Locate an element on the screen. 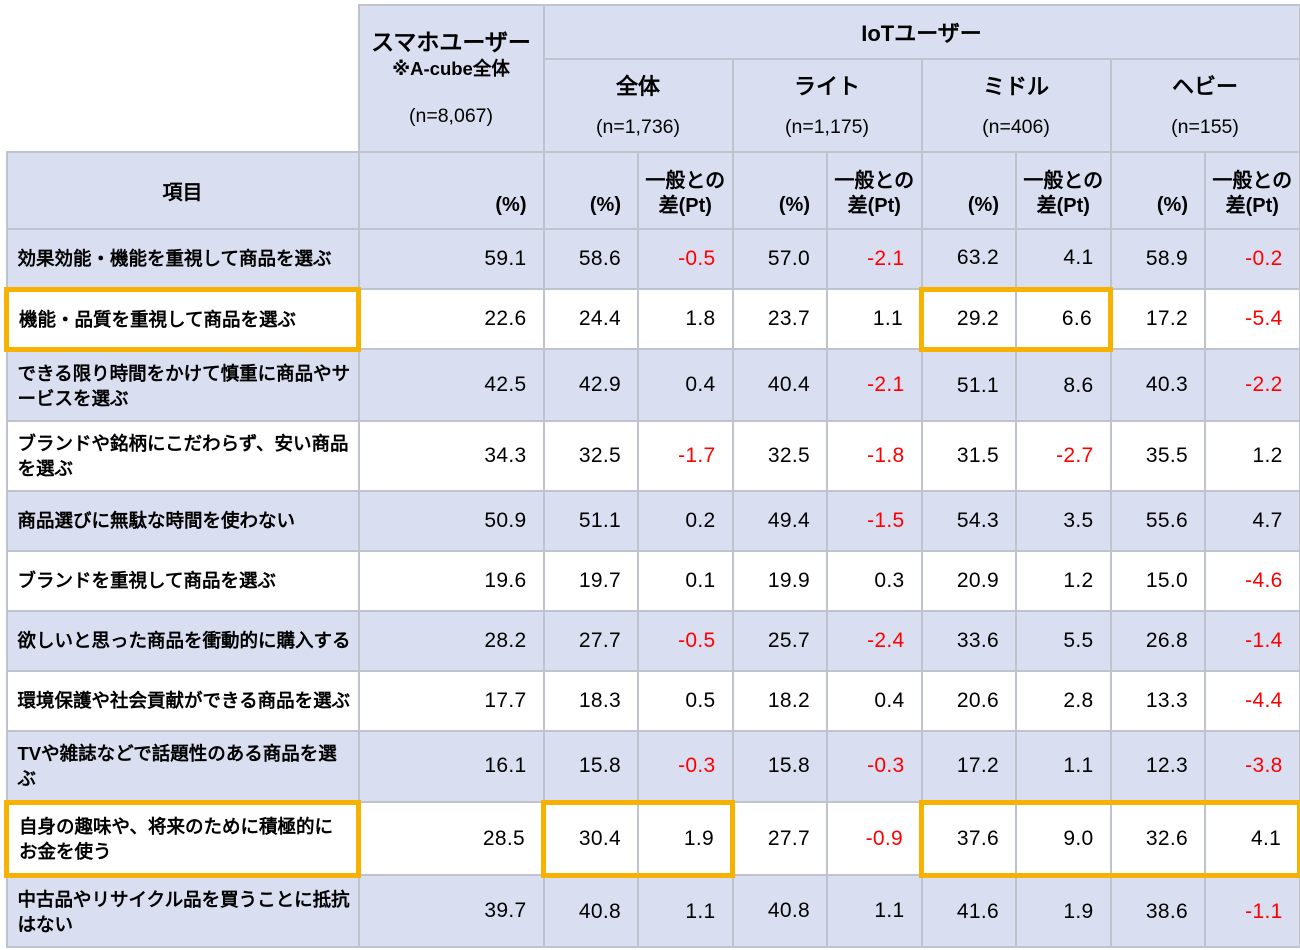 This screenshot has width=1300, height=950. segment-light-sample-size: (n=1,175) is located at coordinates (827, 127).